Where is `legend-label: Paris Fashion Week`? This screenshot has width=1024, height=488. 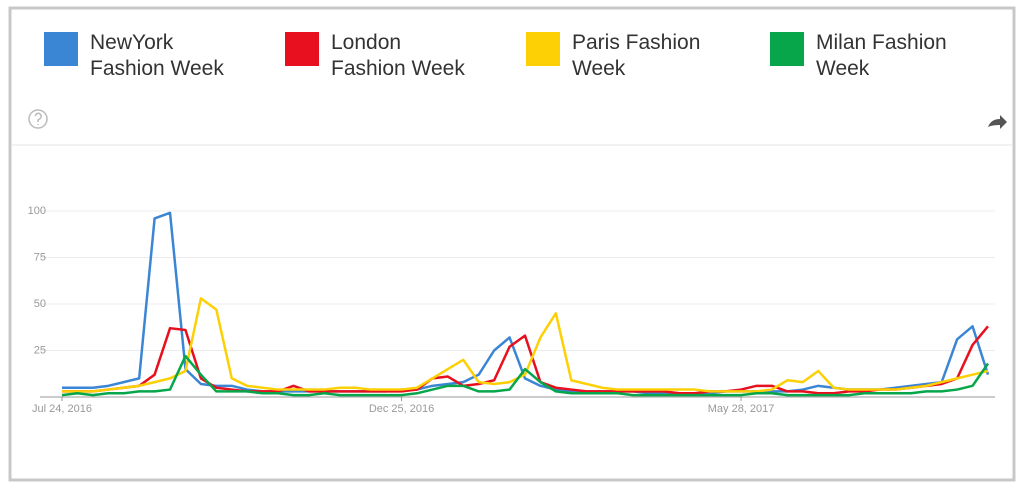 legend-label: Paris Fashion Week is located at coordinates (636, 55).